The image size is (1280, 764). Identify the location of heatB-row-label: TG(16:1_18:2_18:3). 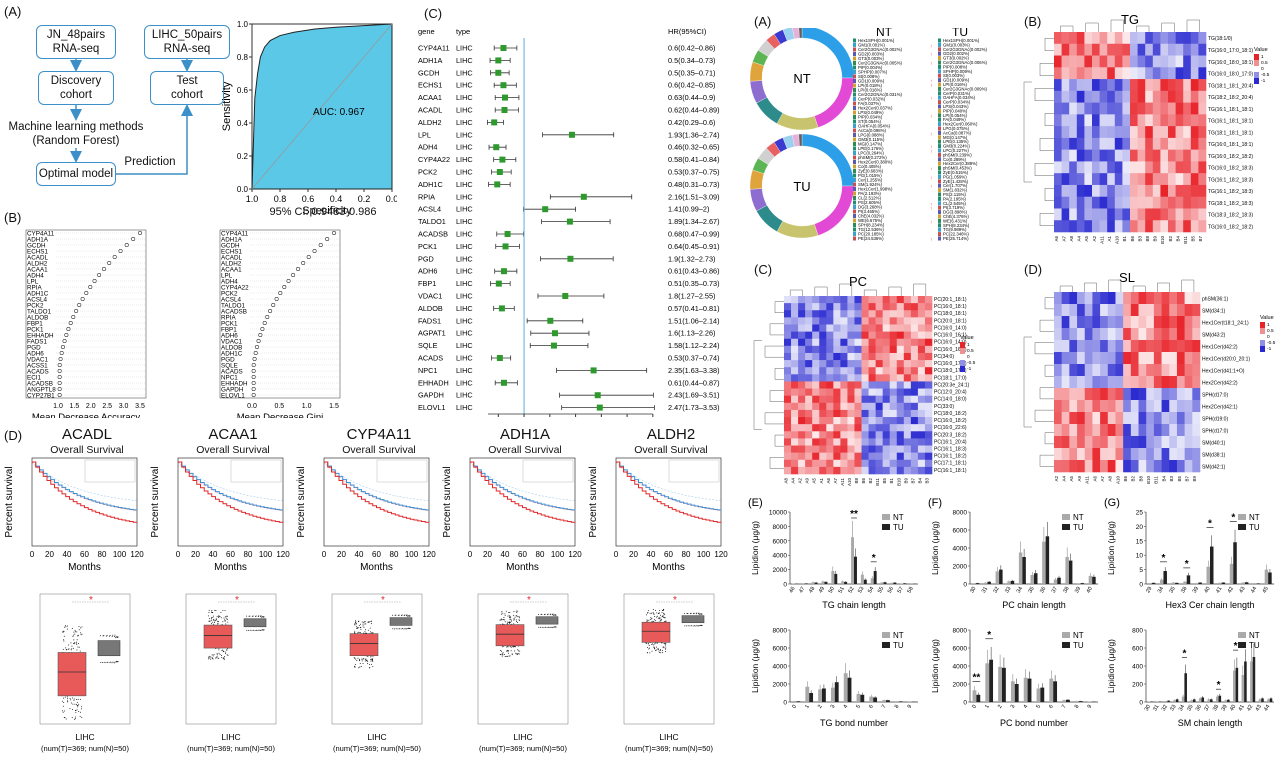
(1230, 192).